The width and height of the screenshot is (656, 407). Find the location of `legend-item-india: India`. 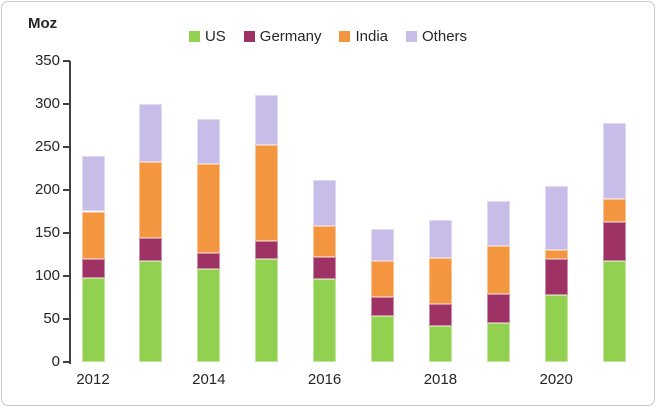

legend-item-india: India is located at coordinates (363, 36).